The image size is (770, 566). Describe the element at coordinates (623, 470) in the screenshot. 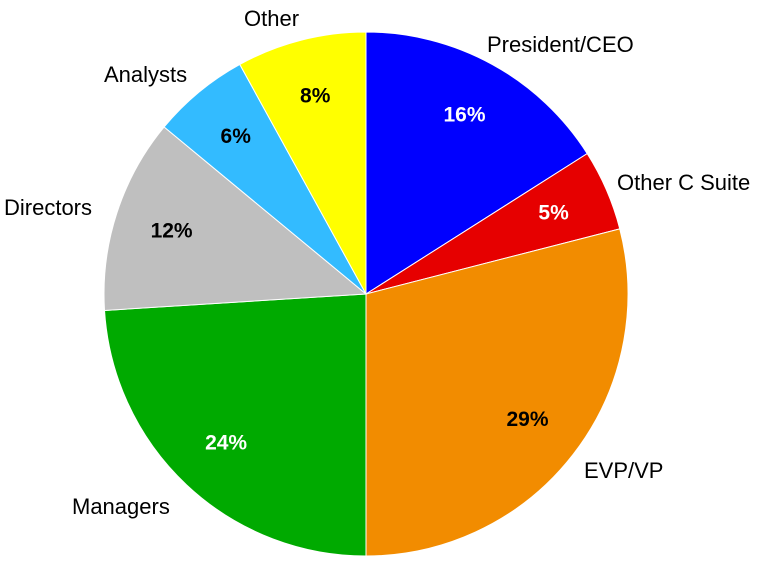

I see `slice-label-evp-vp: EVP/VP` at that location.